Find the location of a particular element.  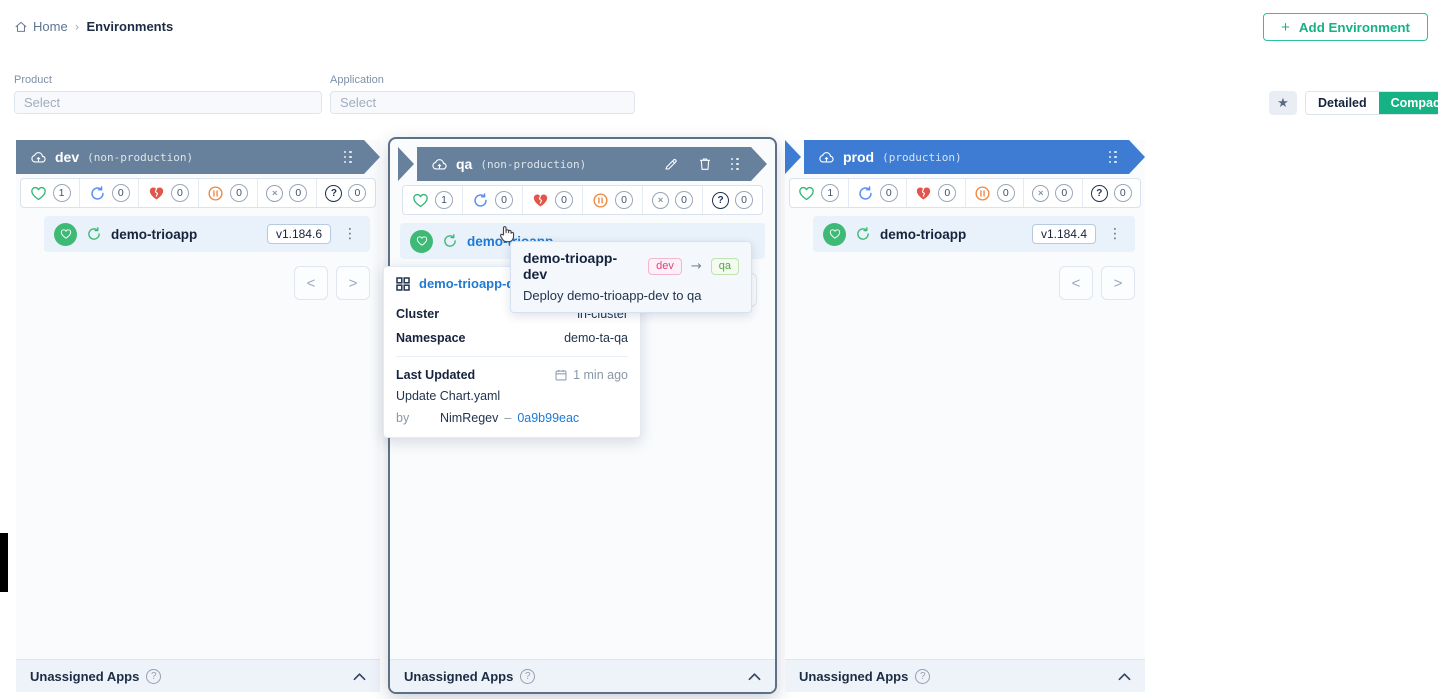

detailed-view-button: Detailed is located at coordinates (1342, 103).